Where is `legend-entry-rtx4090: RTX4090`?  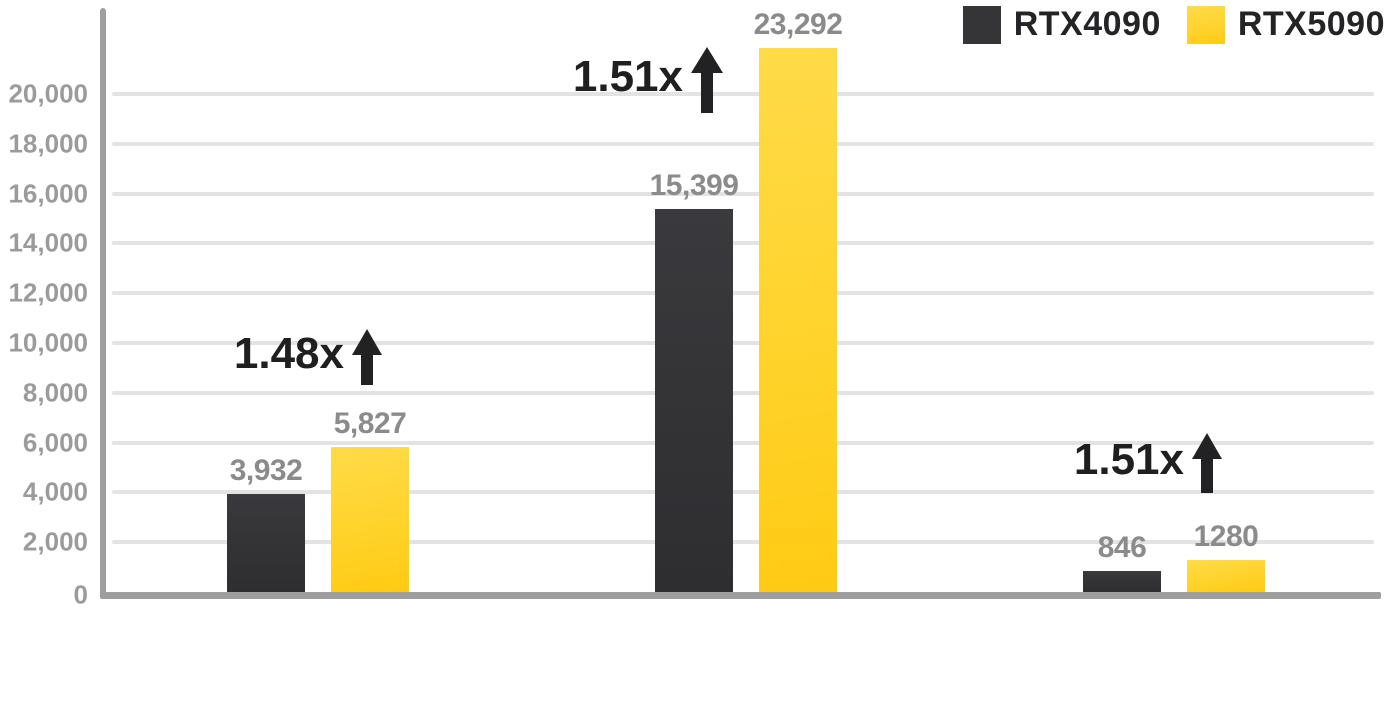 legend-entry-rtx4090: RTX4090 is located at coordinates (1061, 24).